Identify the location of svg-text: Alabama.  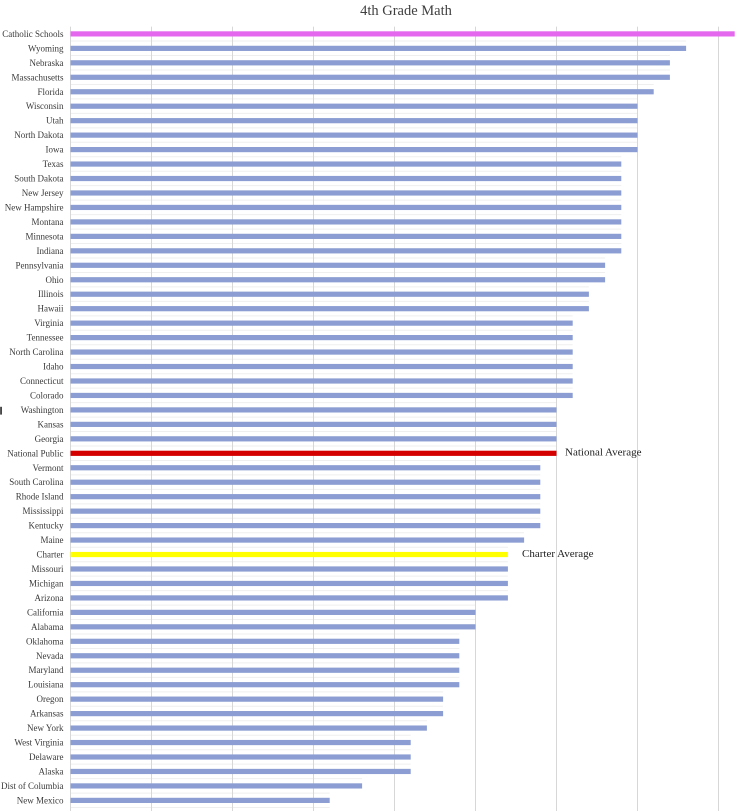
(47, 627).